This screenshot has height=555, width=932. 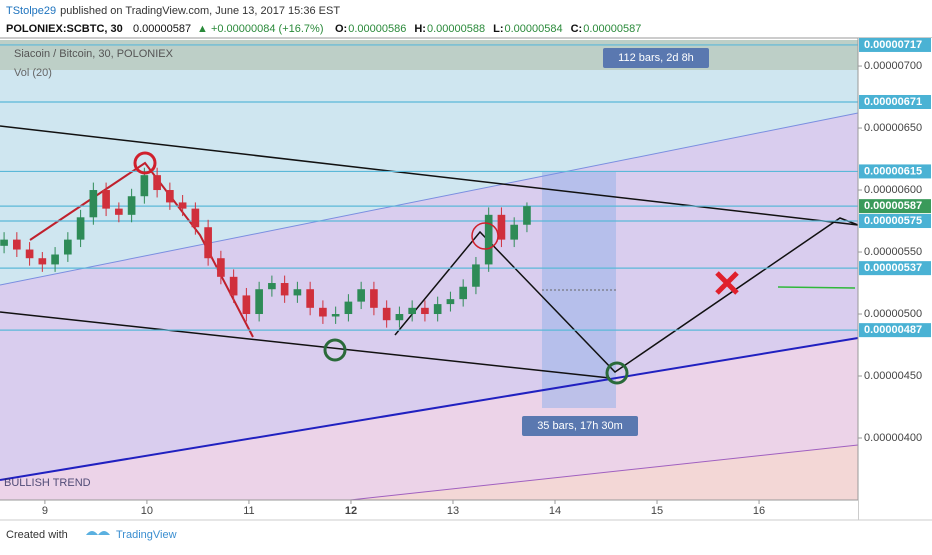 I want to click on x-tick-label: 10, so click(x=147, y=511).